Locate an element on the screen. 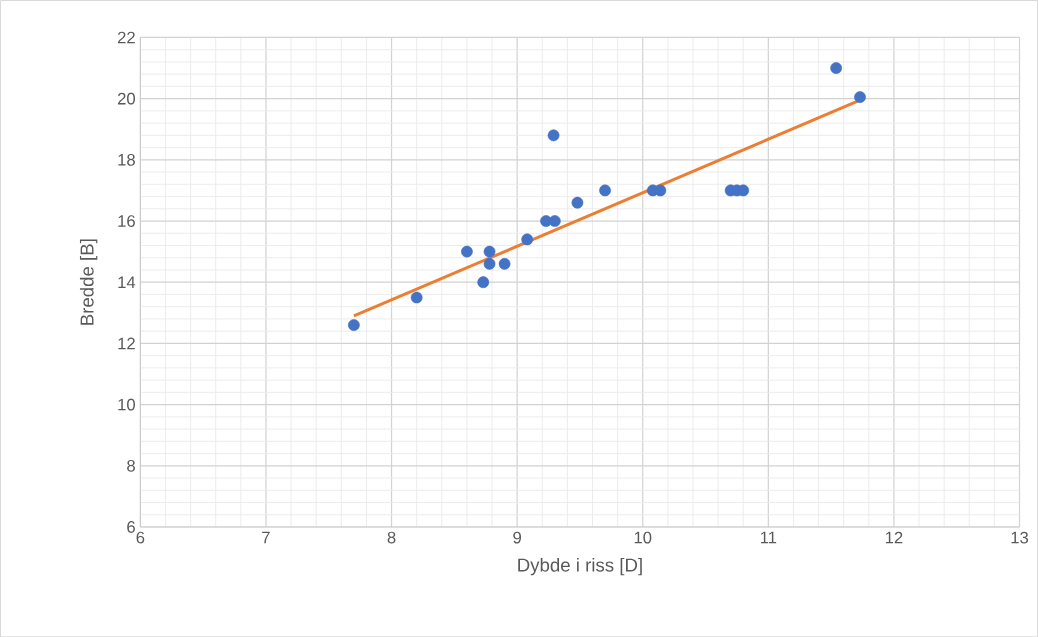  x-tick-label: 11 is located at coordinates (768, 537).